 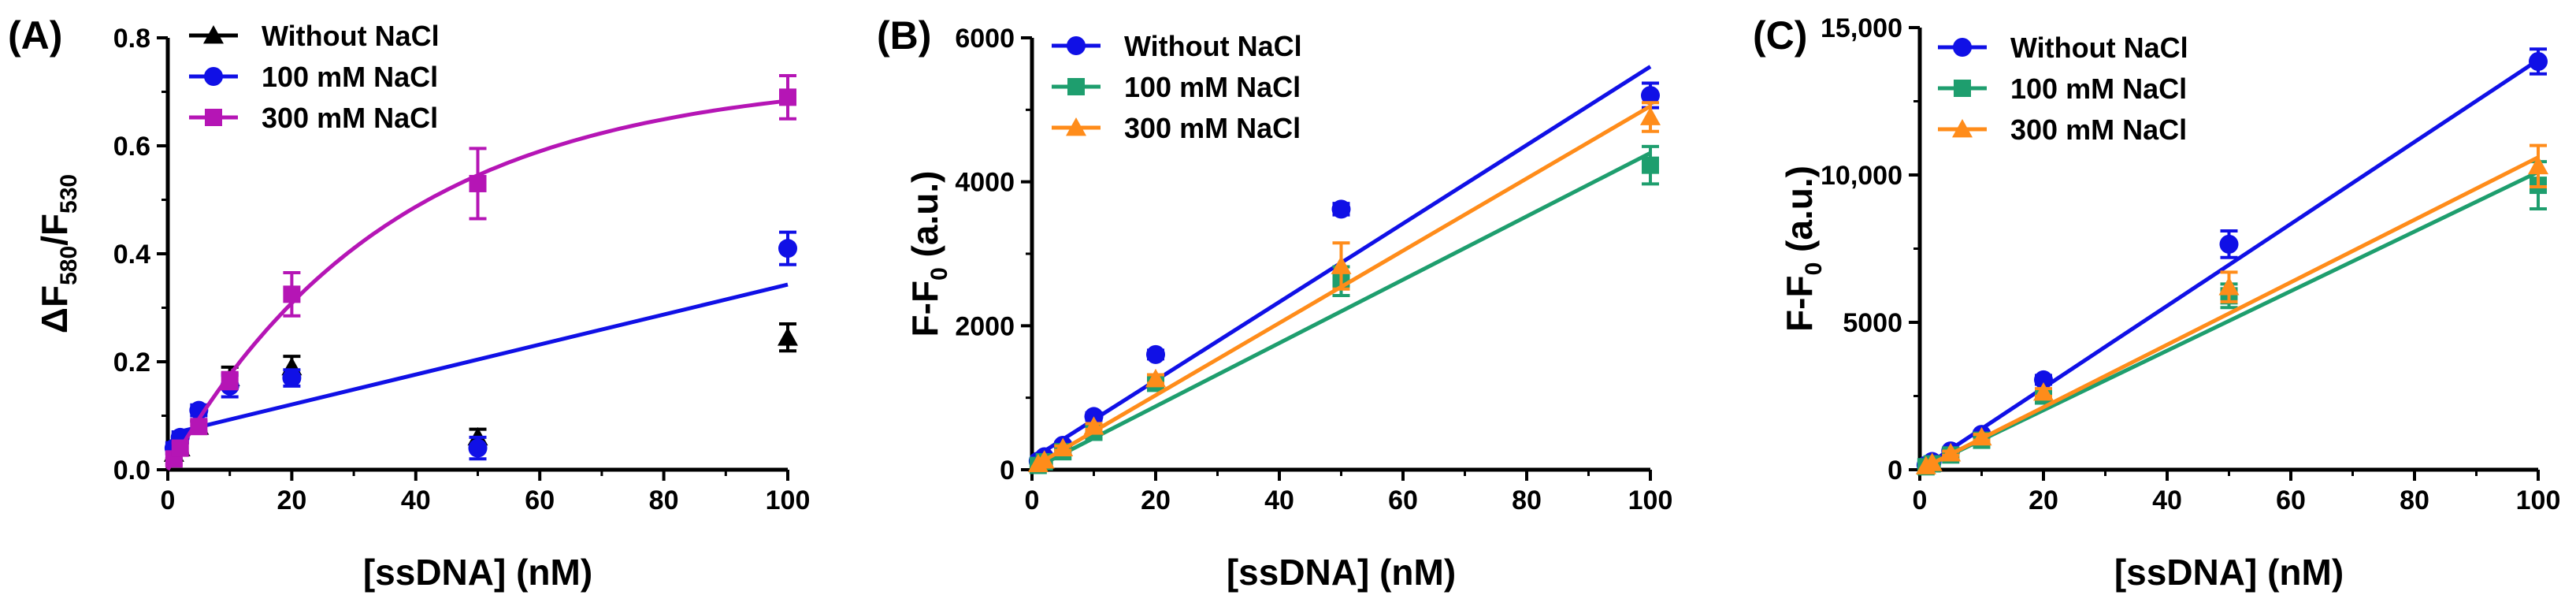 What do you see at coordinates (1861, 28) in the screenshot?
I see `y-tick-label: 15,000` at bounding box center [1861, 28].